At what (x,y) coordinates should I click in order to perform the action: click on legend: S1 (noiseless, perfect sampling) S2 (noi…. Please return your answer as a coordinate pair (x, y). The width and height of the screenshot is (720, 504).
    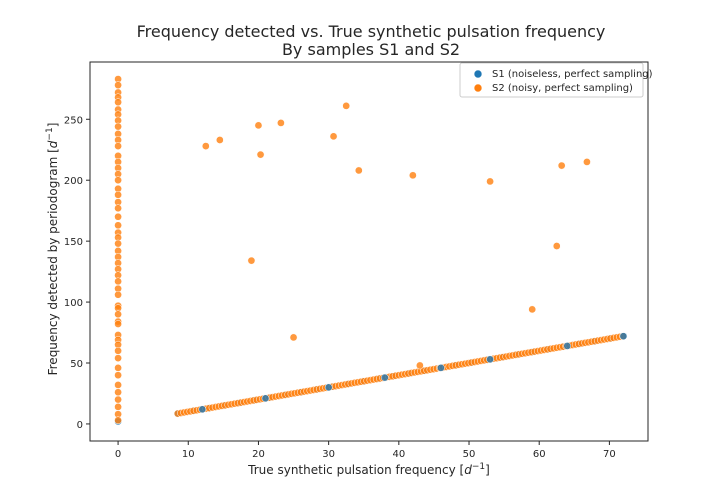
    Looking at the image, I should click on (556, 80).